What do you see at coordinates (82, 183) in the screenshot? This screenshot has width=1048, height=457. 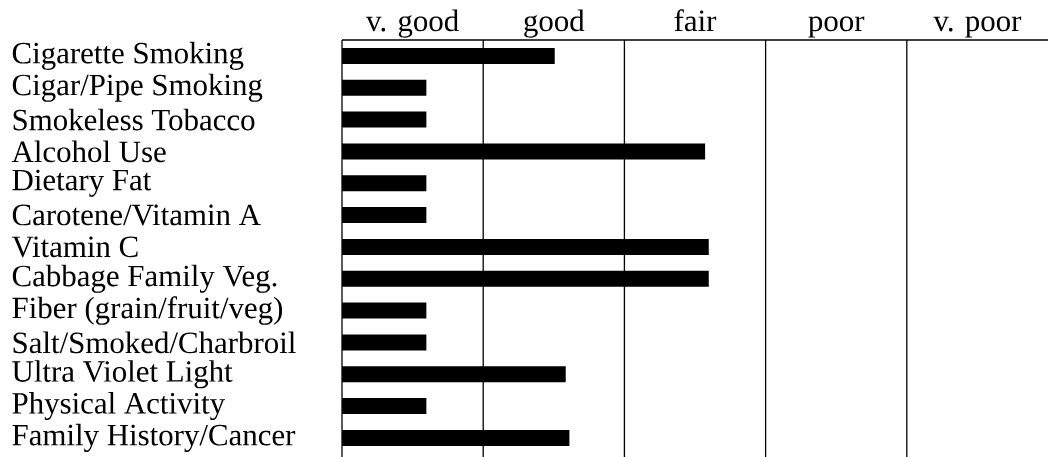 I see `y-tick-label: Dietary Fat` at bounding box center [82, 183].